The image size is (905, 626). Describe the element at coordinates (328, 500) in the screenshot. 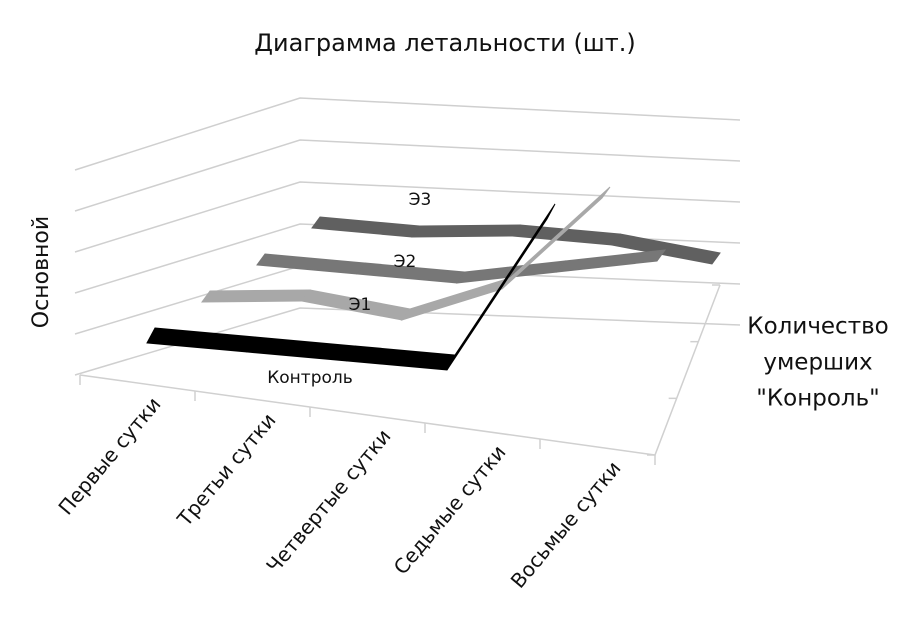

I see `x-tick-label: Четвертые сутки` at that location.